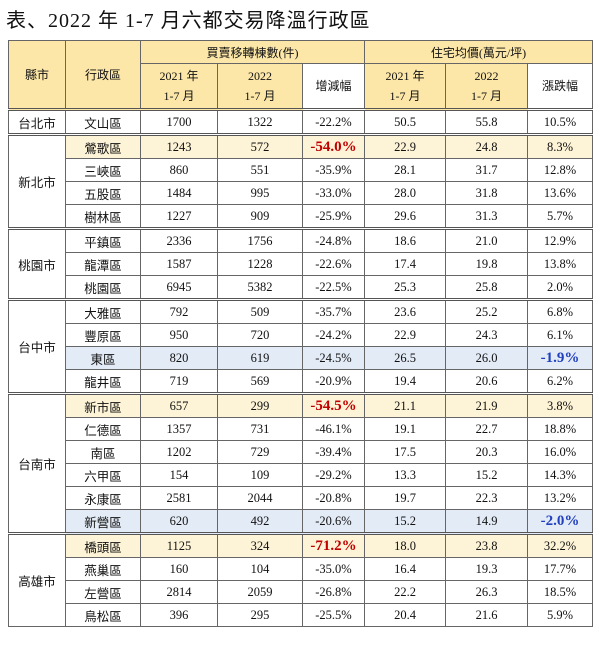 This screenshot has width=600, height=655. I want to click on table-row: 龍井區 719 569 -20.9% 19.4 20.6 6.2%, so click(301, 381).